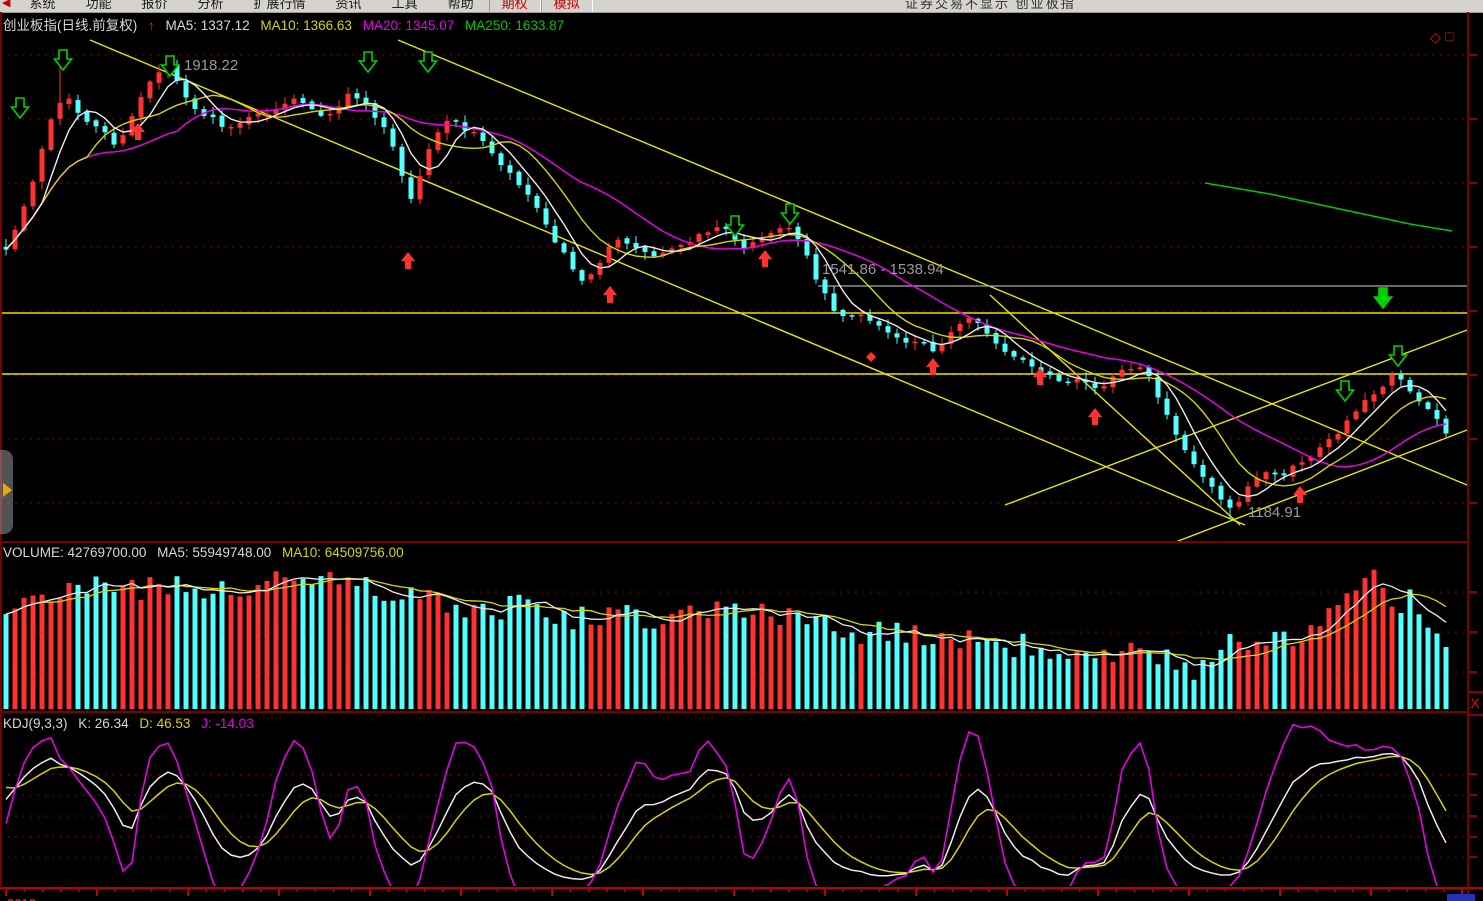 This screenshot has height=901, width=1483. Describe the element at coordinates (70, 25) in the screenshot. I see `chart-title: 创业板指(日线.前复权)` at that location.